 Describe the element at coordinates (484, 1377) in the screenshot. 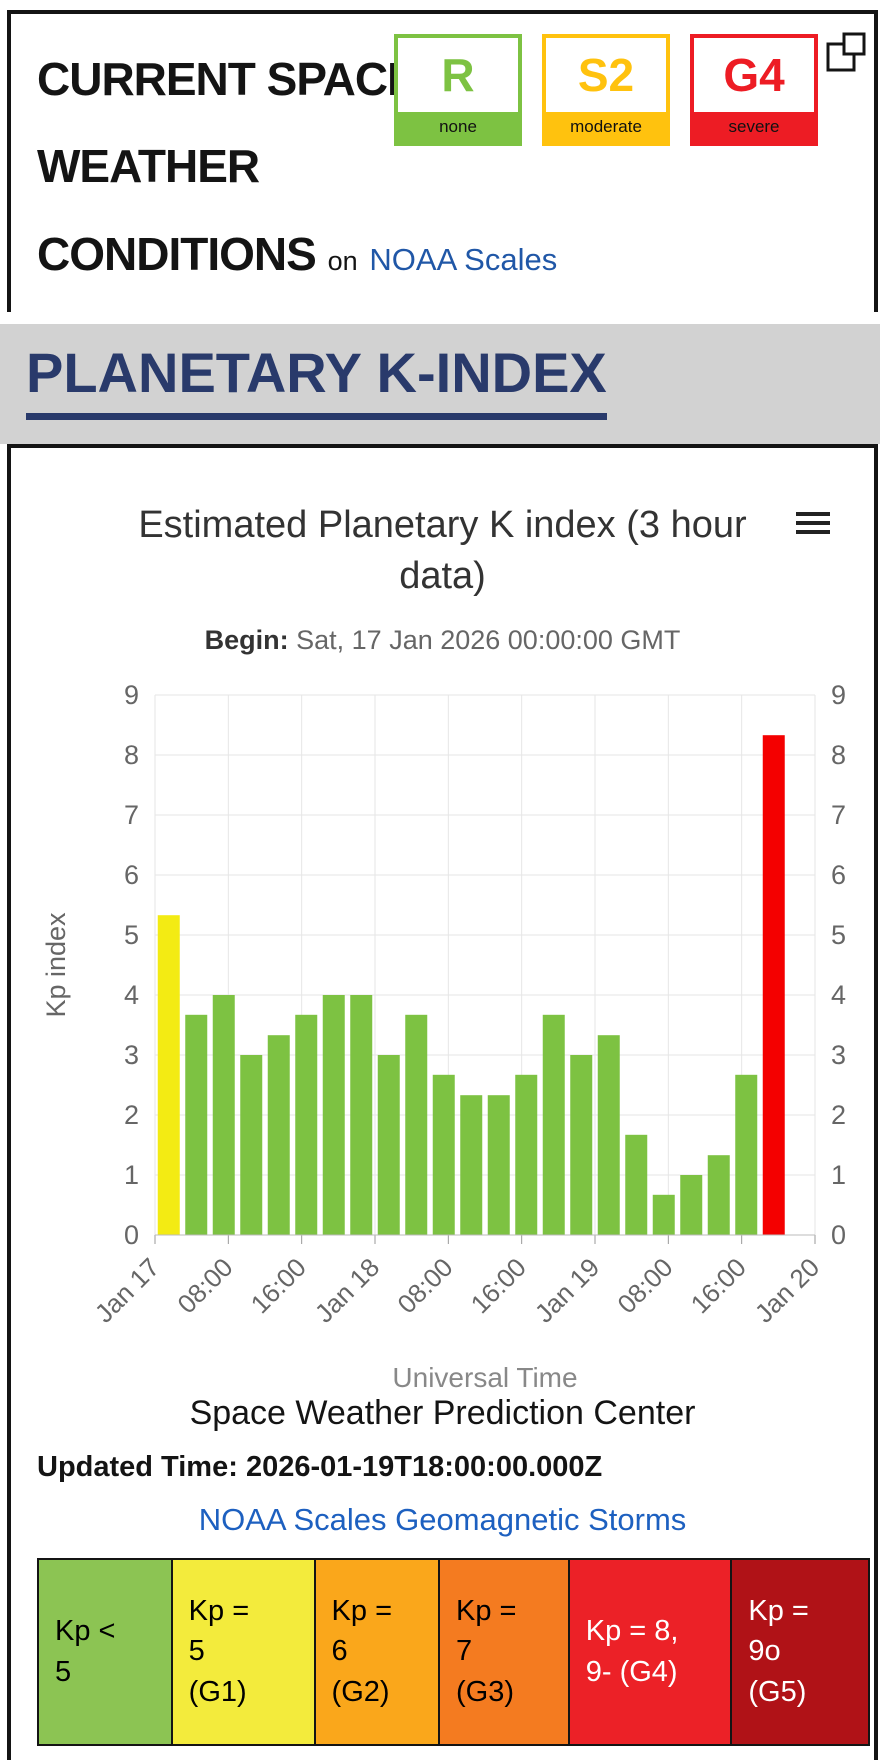

I see `x-axis-title: Universal Time` at that location.